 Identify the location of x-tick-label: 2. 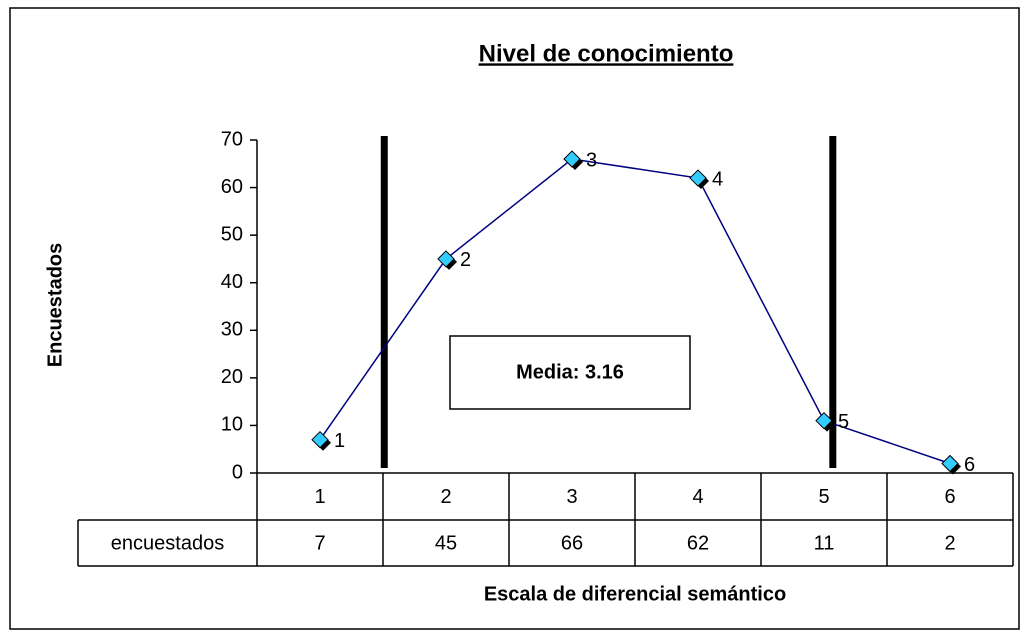
(445, 497).